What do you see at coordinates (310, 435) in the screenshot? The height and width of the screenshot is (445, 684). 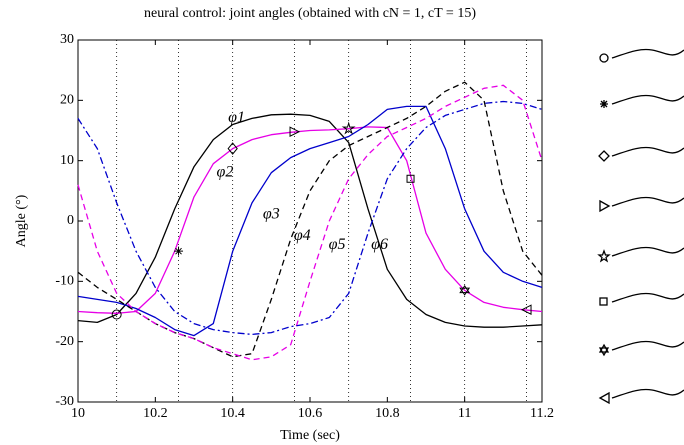 I see `x-axis-label: Time (sec)` at bounding box center [310, 435].